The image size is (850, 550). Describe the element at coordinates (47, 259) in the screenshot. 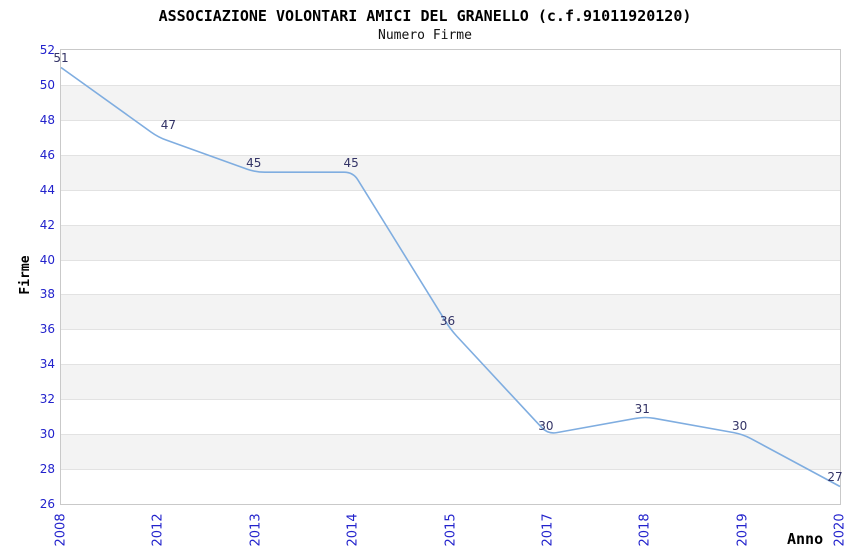

I see `y-tick-label: 40` at that location.